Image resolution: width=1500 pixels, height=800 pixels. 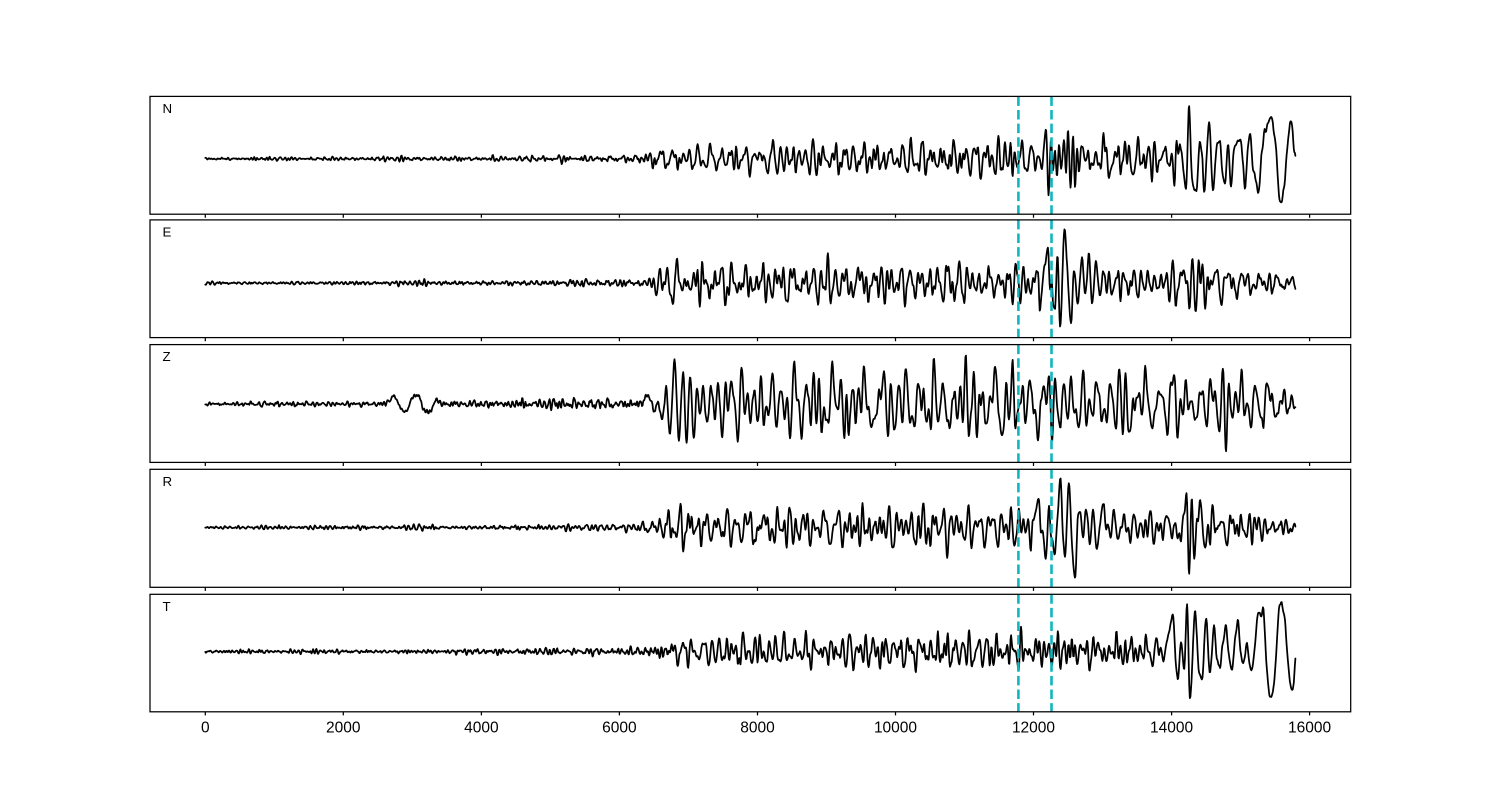 I want to click on svg-text: 14000, so click(x=1171, y=728).